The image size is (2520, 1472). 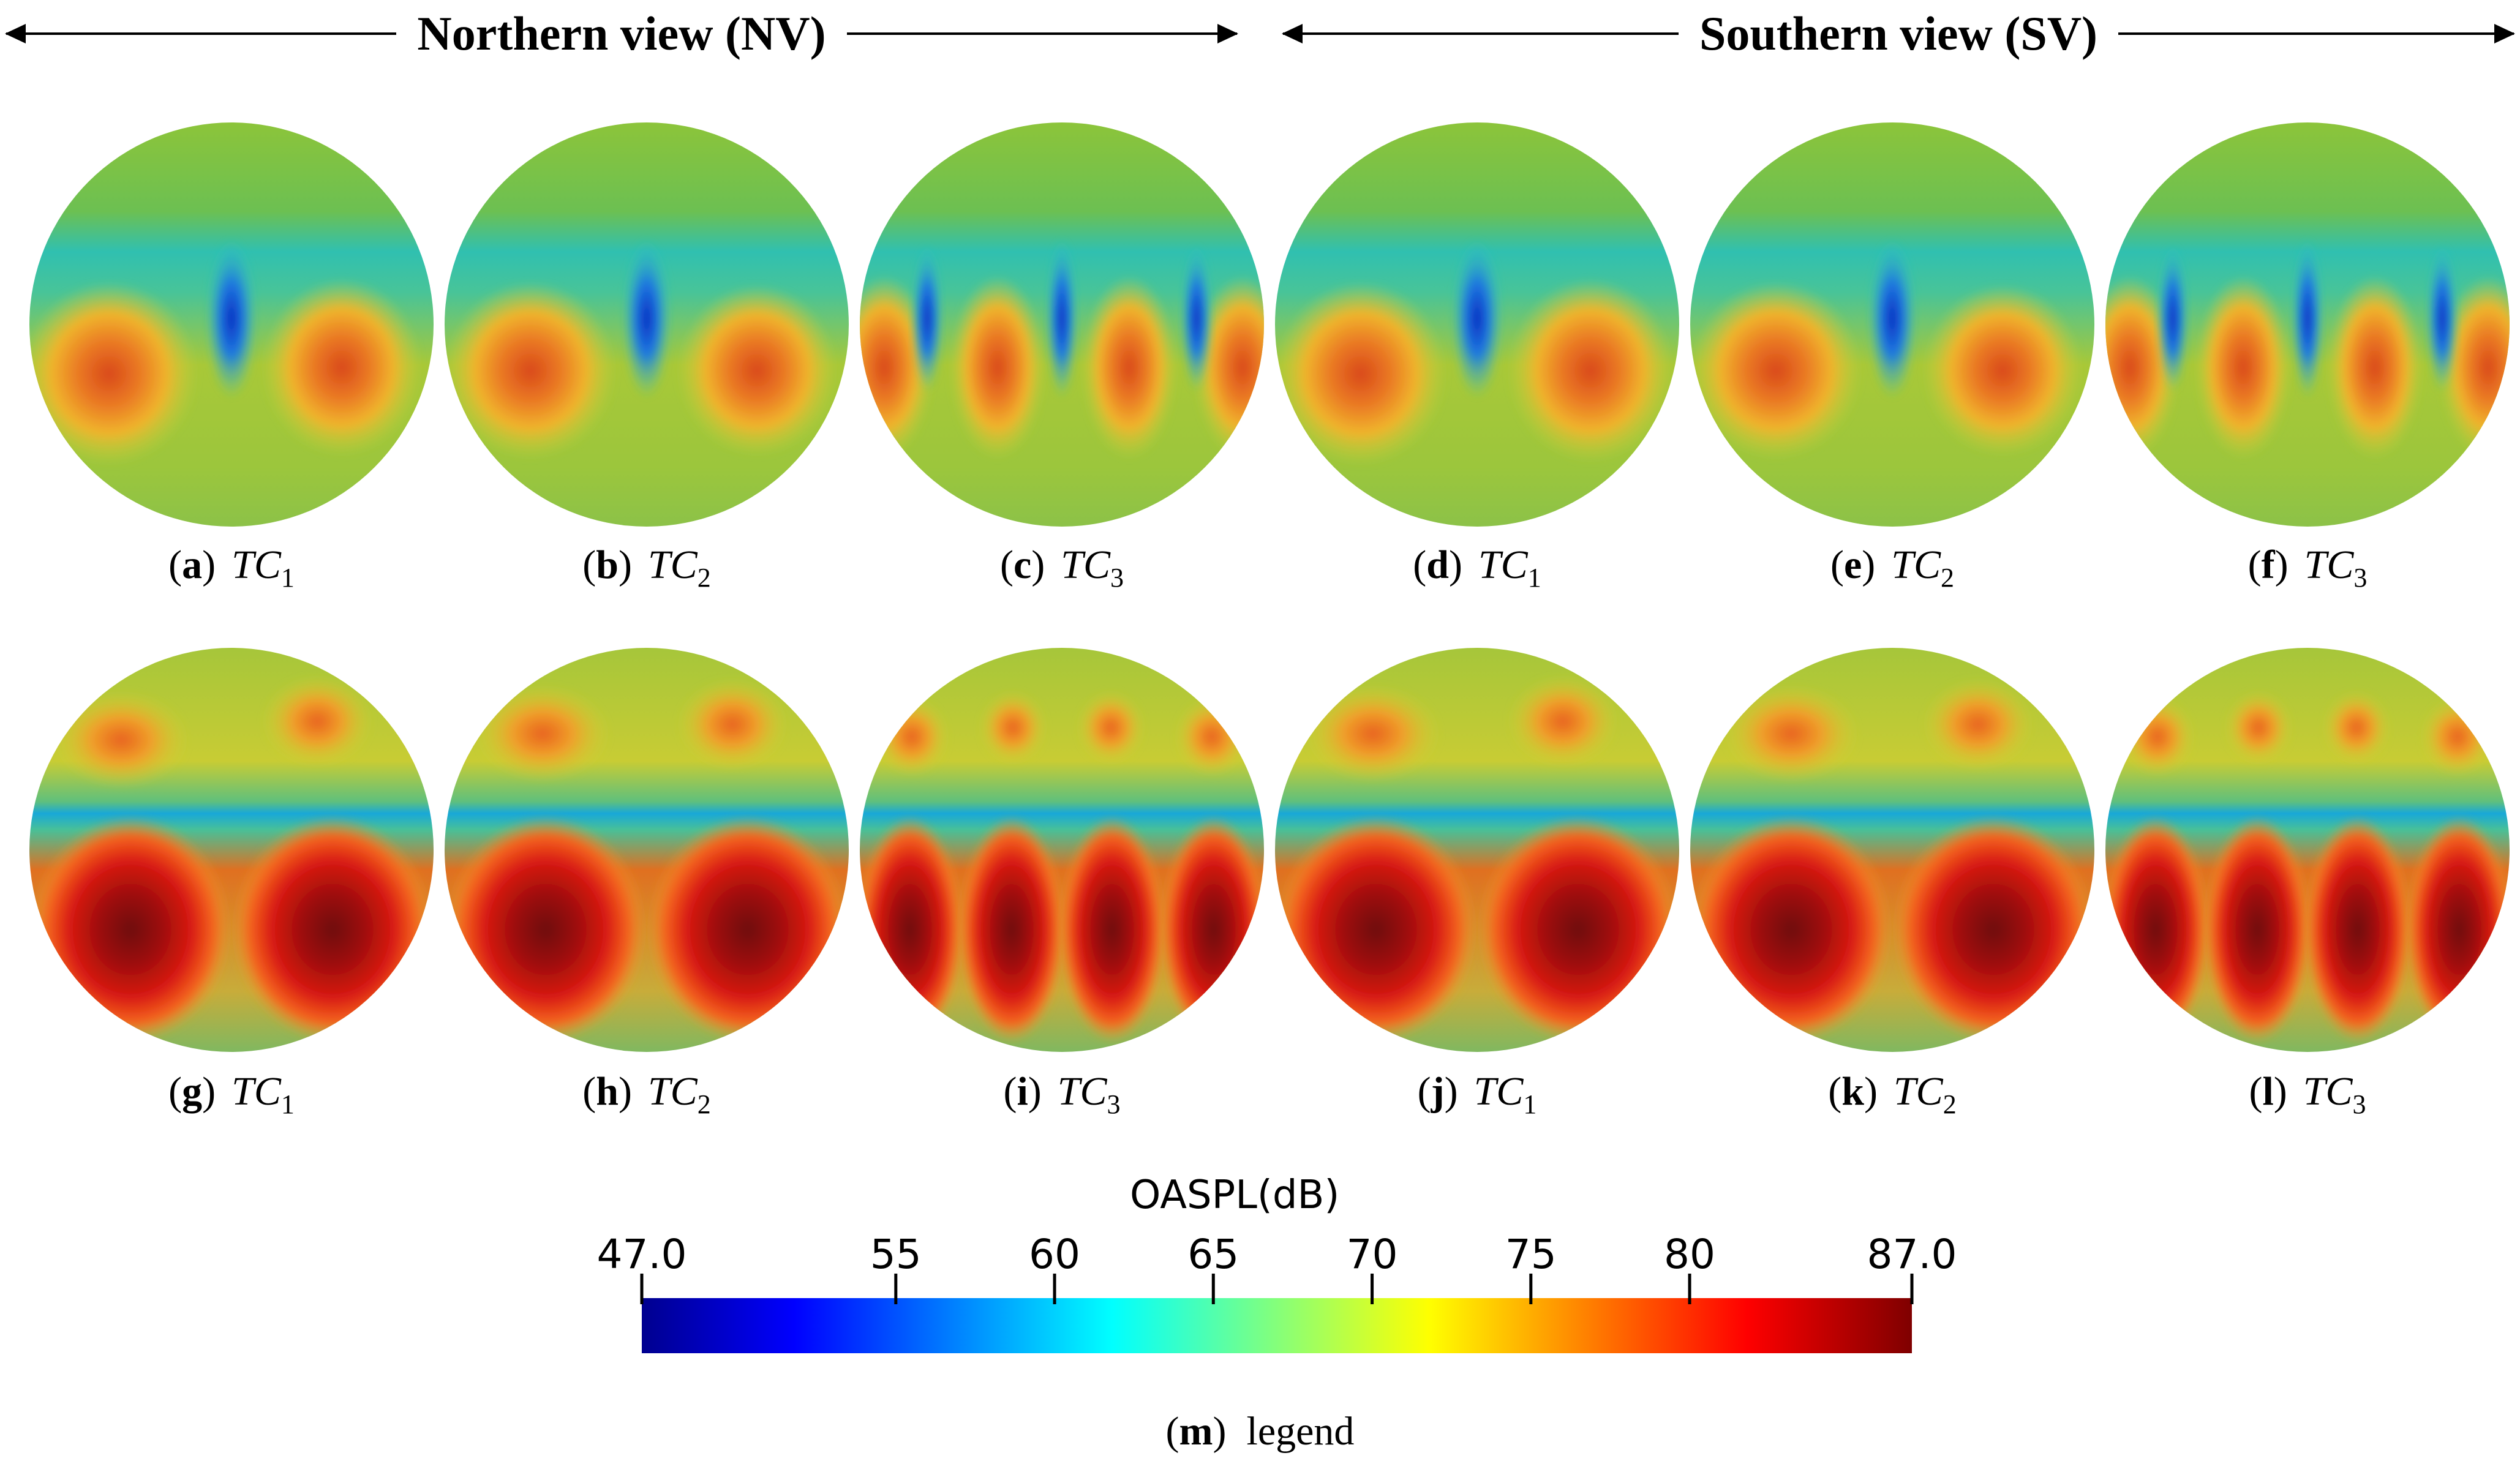 What do you see at coordinates (1062, 568) in the screenshot?
I see `caption-c: (c) TC3` at bounding box center [1062, 568].